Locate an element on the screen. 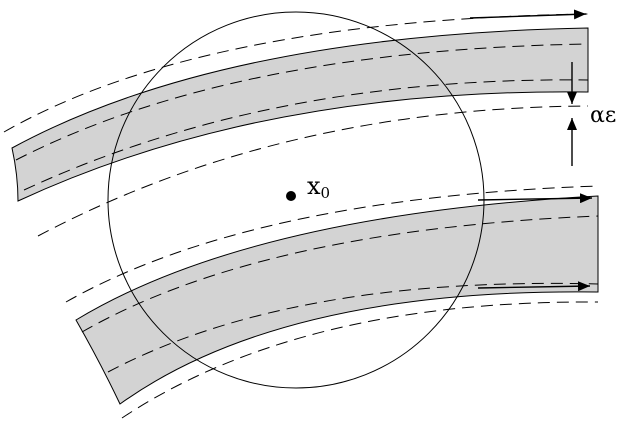  point-x0-letter: x is located at coordinates (314, 186).